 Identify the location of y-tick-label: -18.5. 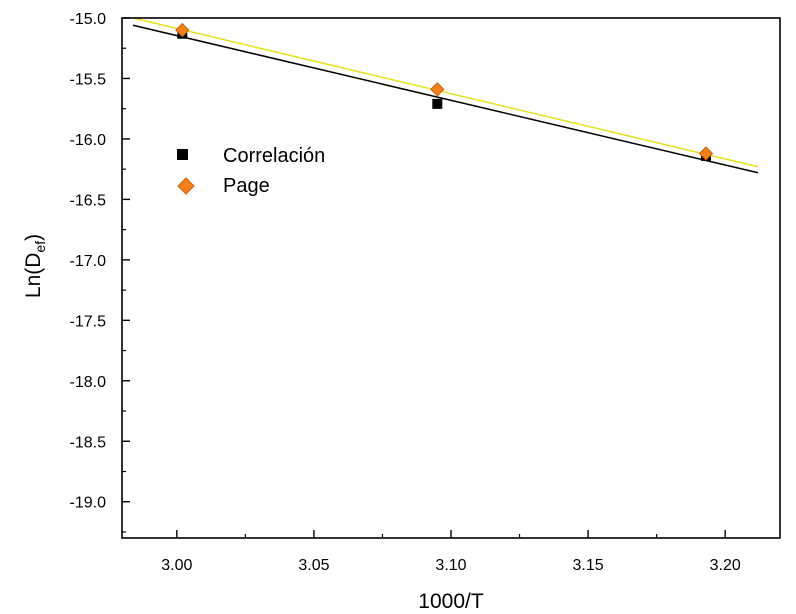
(88, 442).